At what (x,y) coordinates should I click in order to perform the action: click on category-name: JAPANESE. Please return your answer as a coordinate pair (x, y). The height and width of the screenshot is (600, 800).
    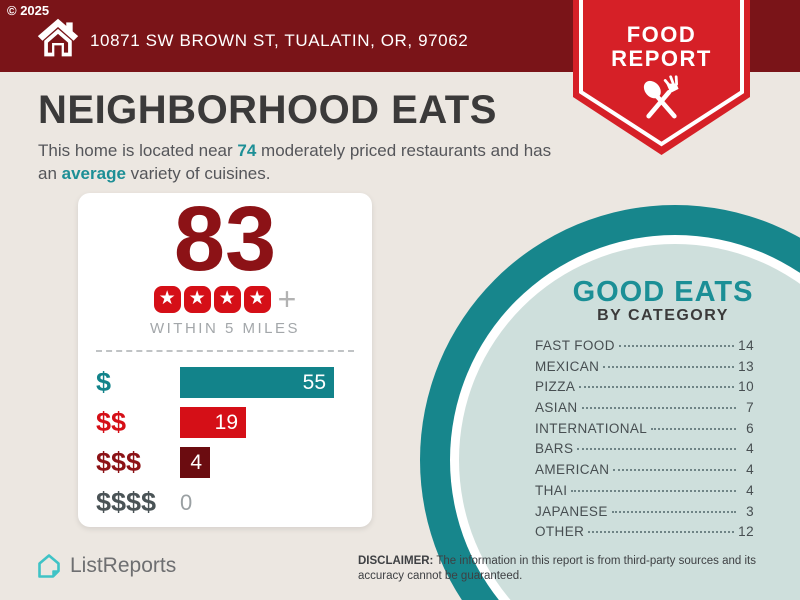
    Looking at the image, I should click on (571, 511).